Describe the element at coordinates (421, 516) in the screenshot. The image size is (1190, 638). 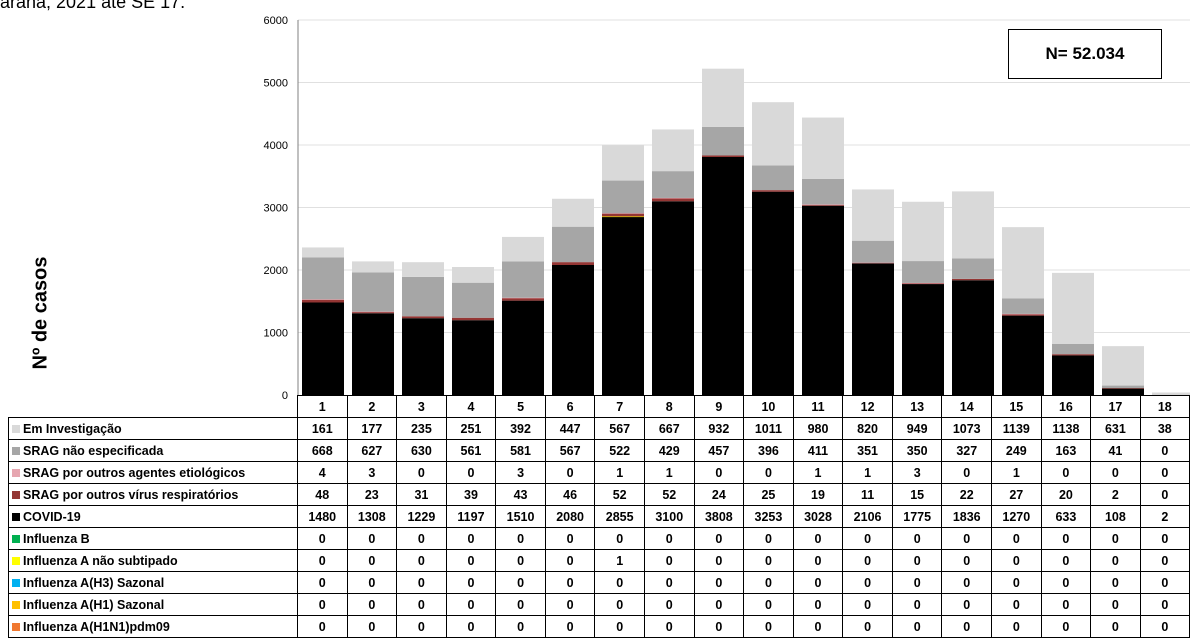
I see `table-cell: 1229` at that location.